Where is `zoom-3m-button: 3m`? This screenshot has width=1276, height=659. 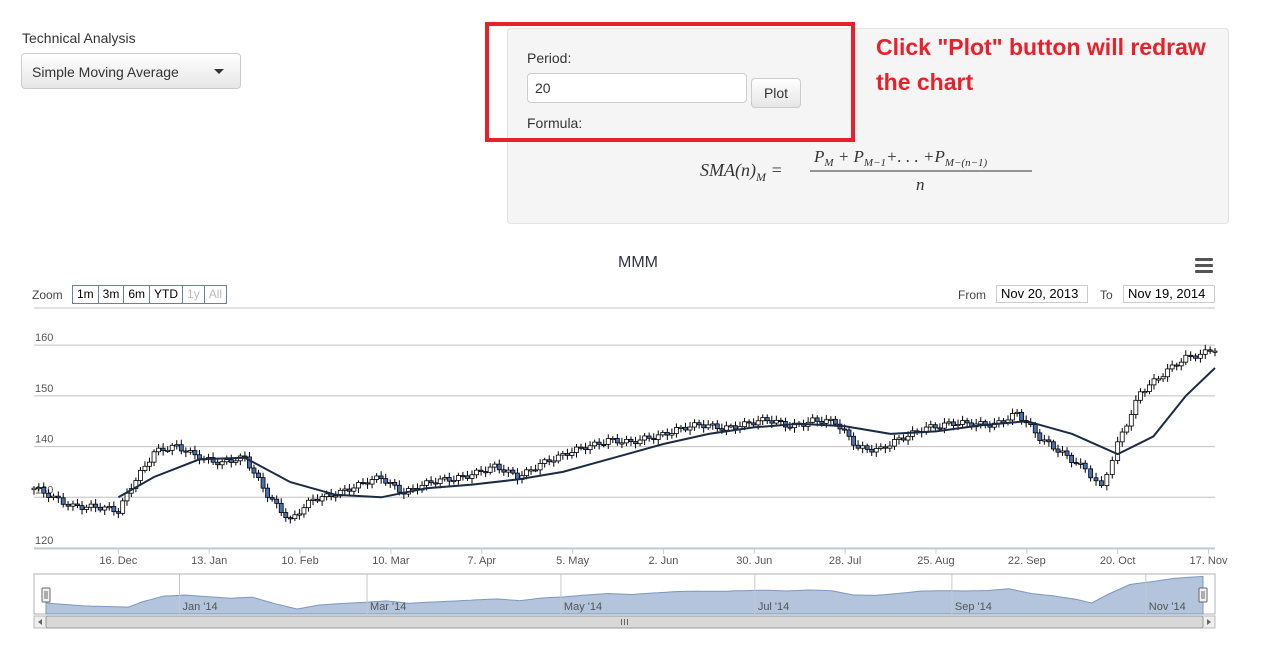 zoom-3m-button: 3m is located at coordinates (111, 294).